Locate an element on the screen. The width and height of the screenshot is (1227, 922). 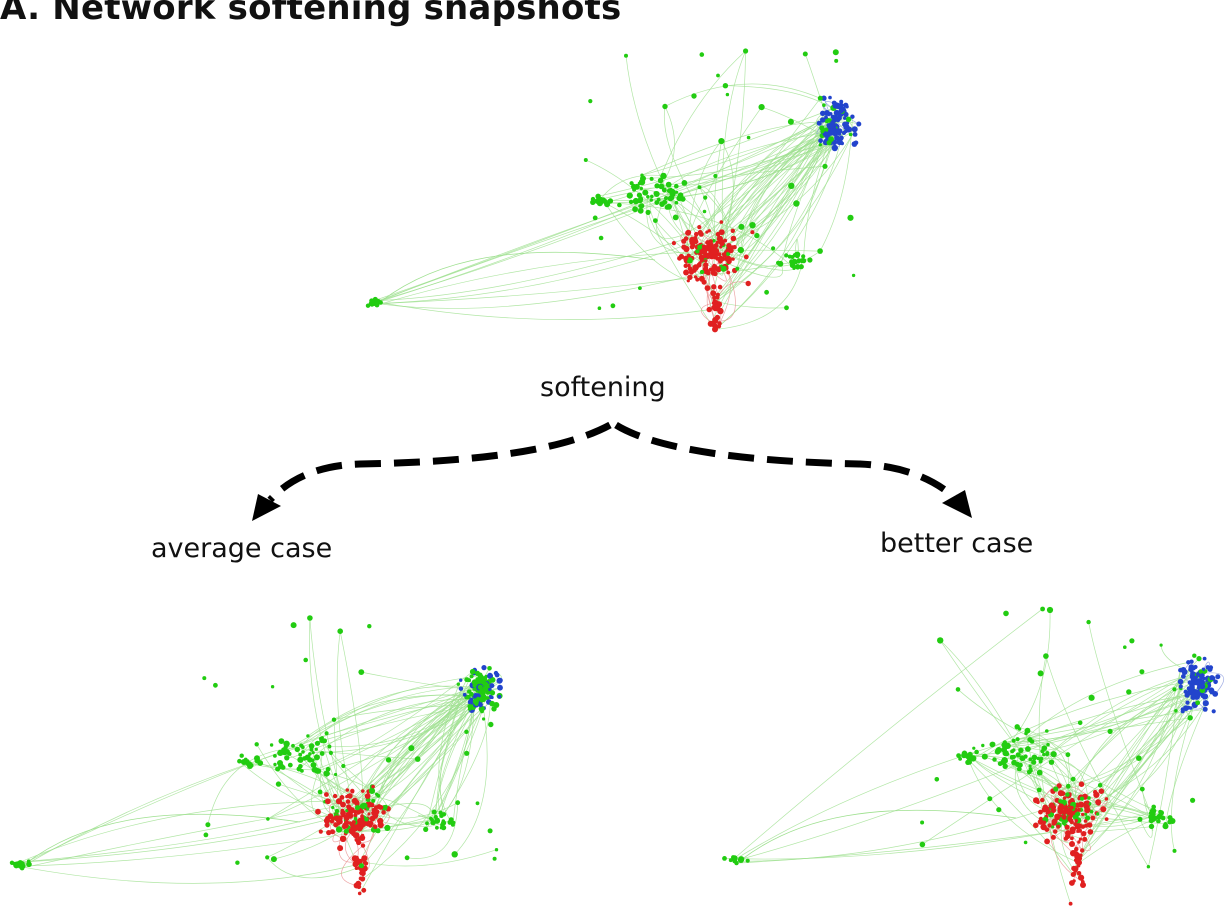
network-nodes is located at coordinates (971, 756).